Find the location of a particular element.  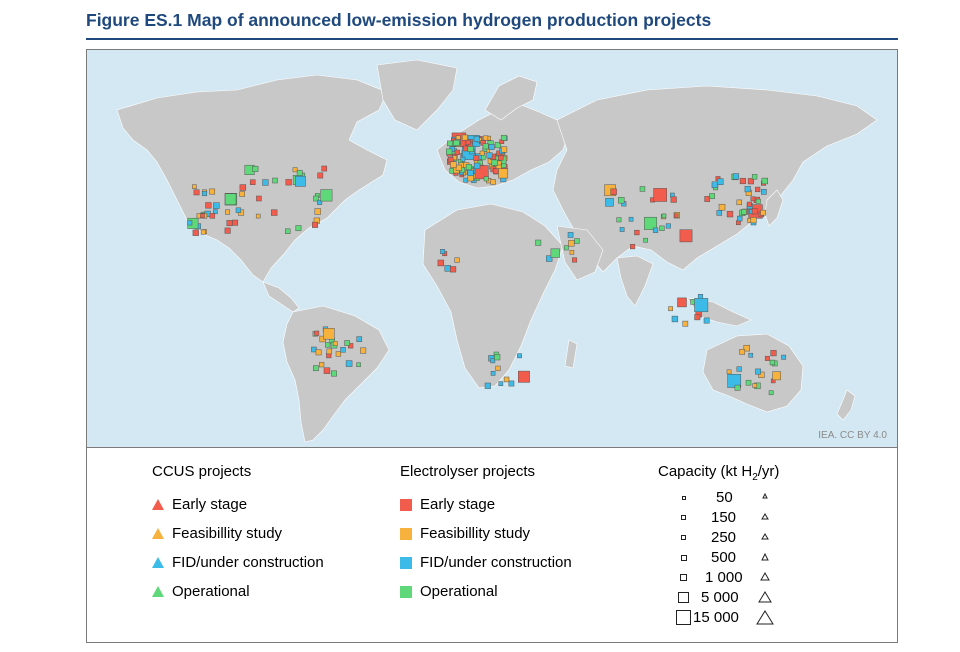

capacity-row: 500 is located at coordinates (706, 557).